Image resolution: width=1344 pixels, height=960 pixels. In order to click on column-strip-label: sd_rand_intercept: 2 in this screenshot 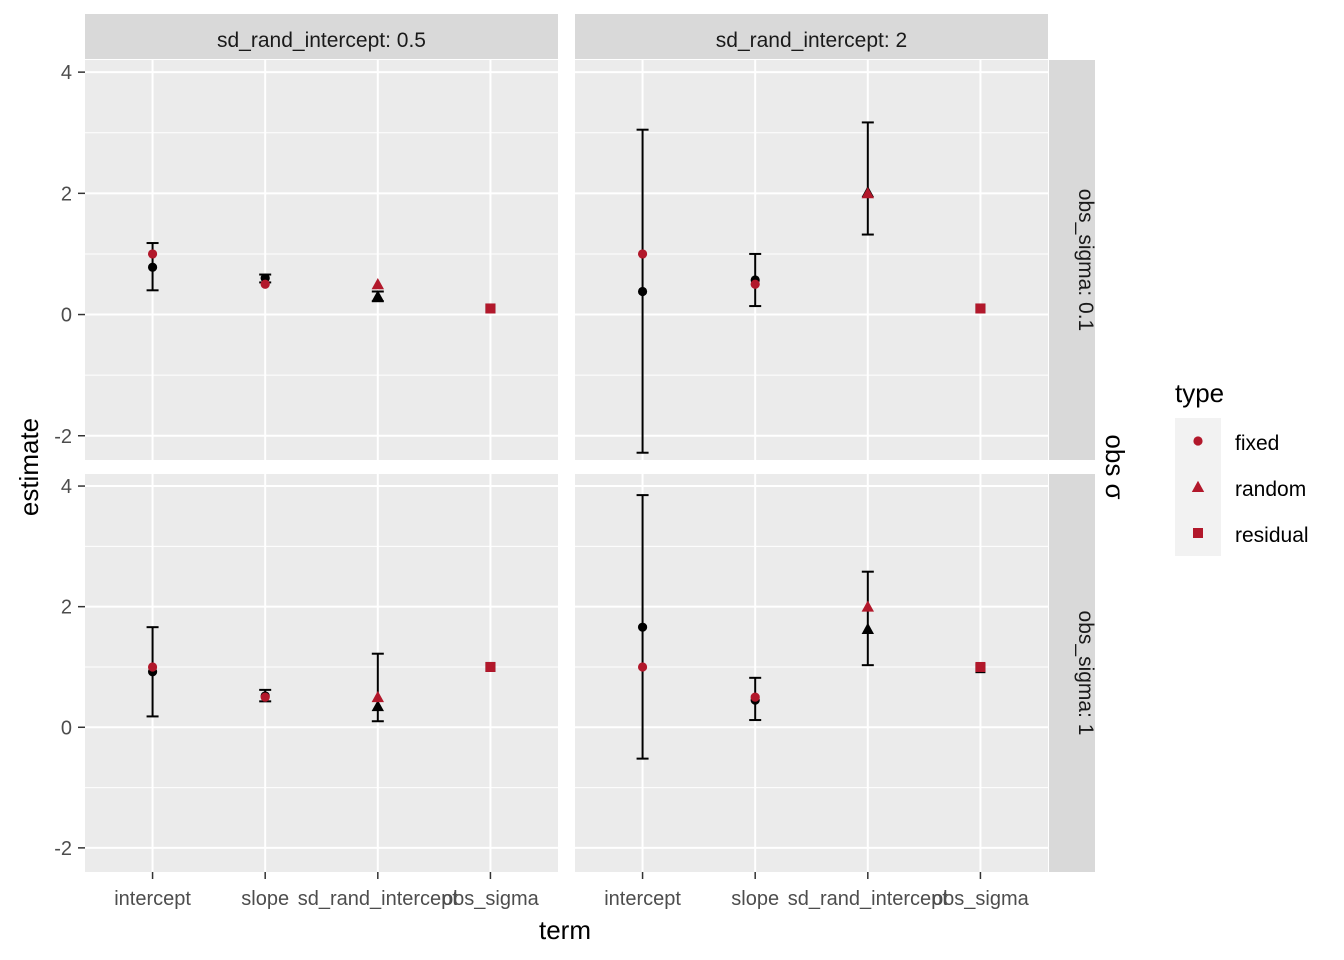, I will do `click(811, 40)`.